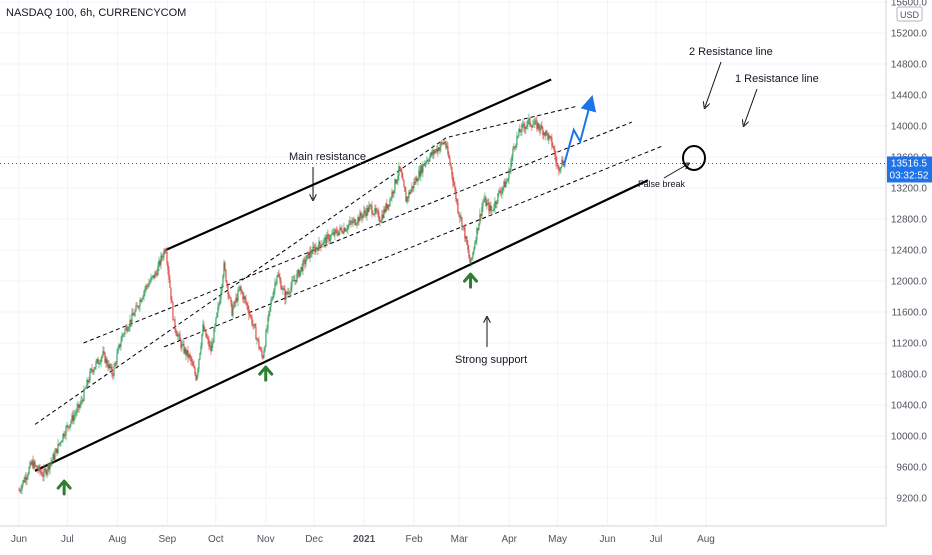 The width and height of the screenshot is (932, 555). Describe the element at coordinates (327, 157) in the screenshot. I see `main-resistance-label: Main resistance` at that location.